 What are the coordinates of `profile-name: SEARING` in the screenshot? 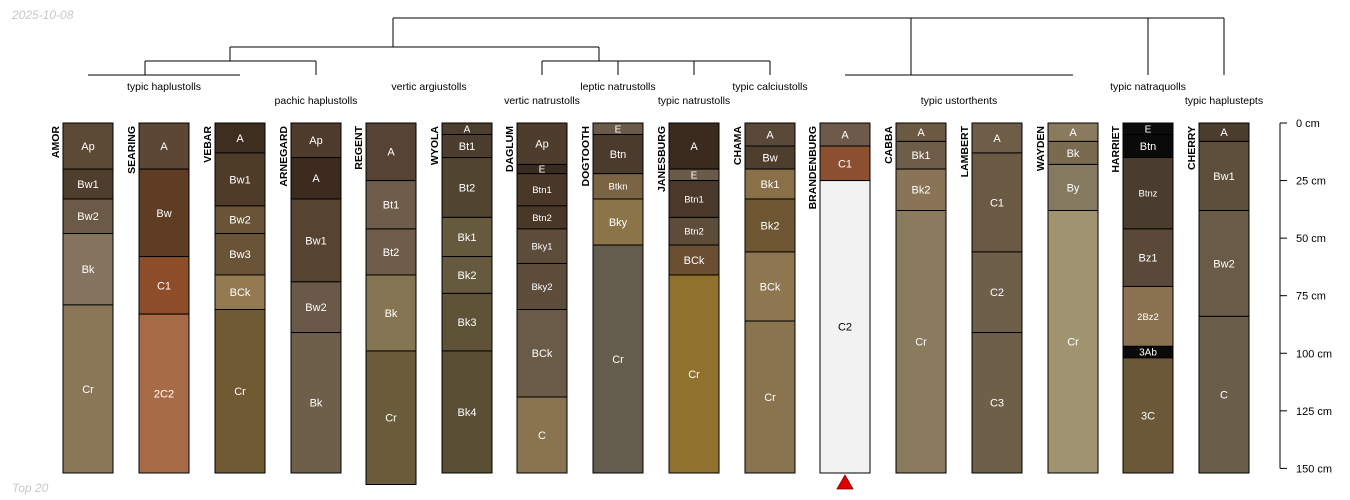 It's located at (132, 150).